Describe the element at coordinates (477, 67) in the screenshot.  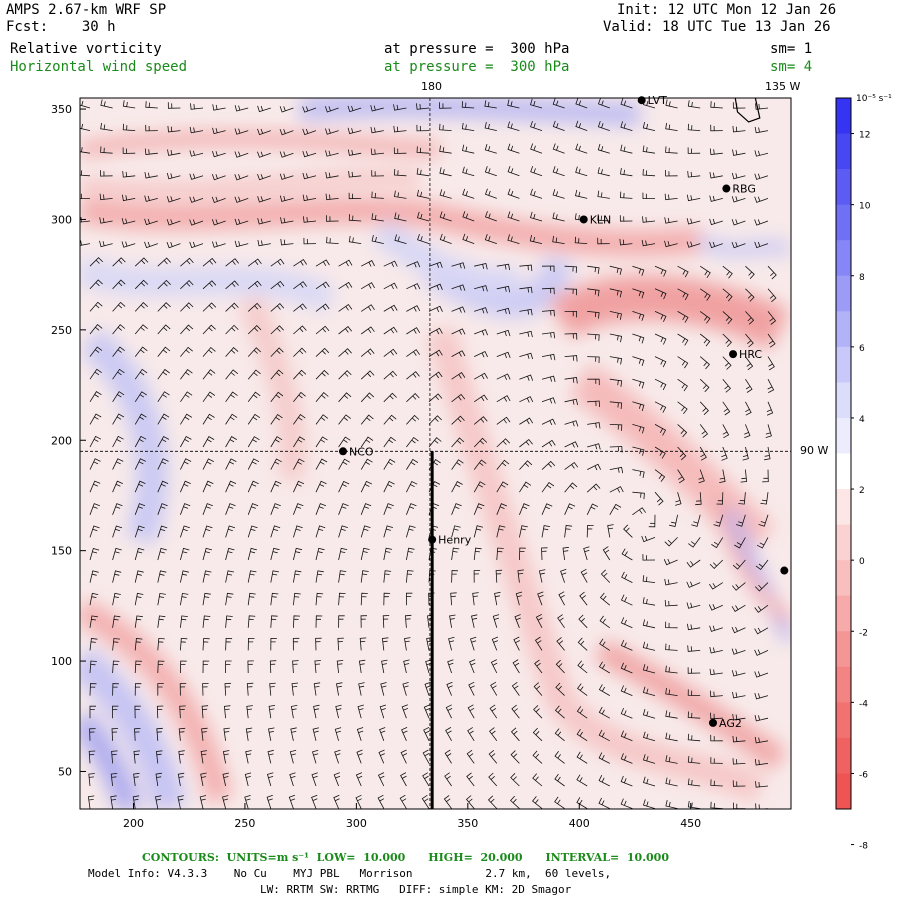
I see `field2-level: at pressure = 300 hPa` at that location.